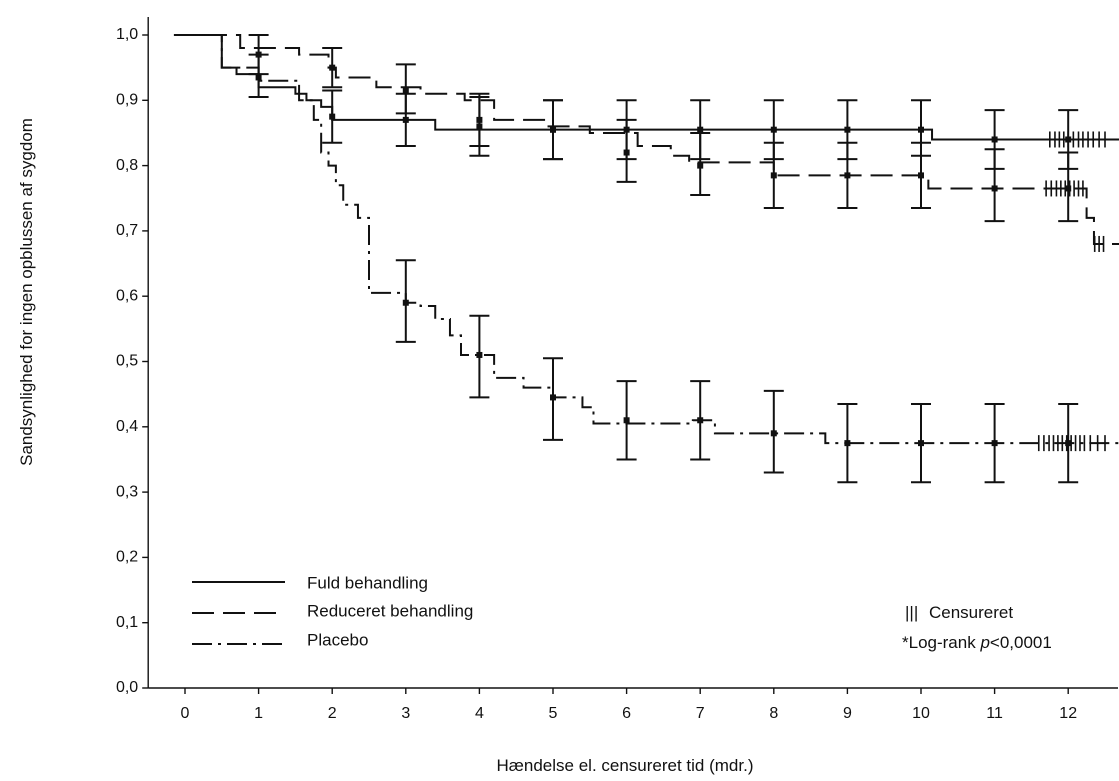 This screenshot has height=781, width=1119. I want to click on x-tick-label: 11, so click(994, 713).